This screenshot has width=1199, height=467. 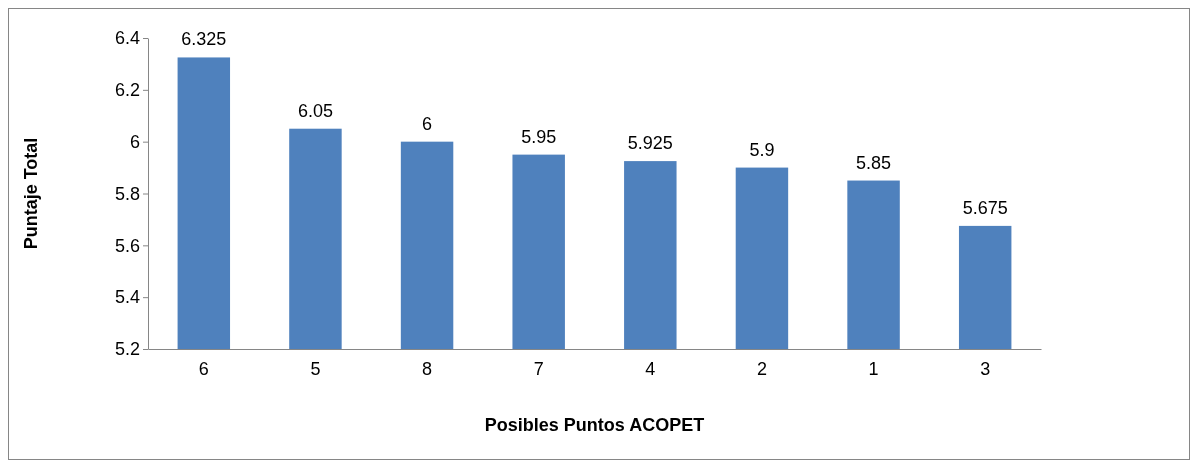 I want to click on x-axis-title: Posibles Puntos ACOPET, so click(x=594, y=425).